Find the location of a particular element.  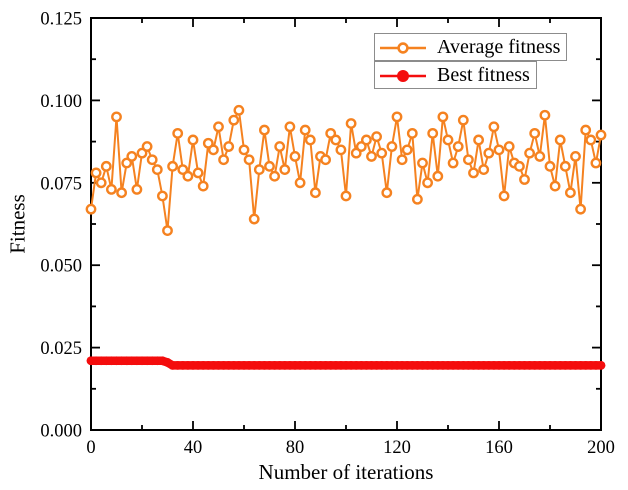

average-fitness-marker-icon is located at coordinates (403, 47).